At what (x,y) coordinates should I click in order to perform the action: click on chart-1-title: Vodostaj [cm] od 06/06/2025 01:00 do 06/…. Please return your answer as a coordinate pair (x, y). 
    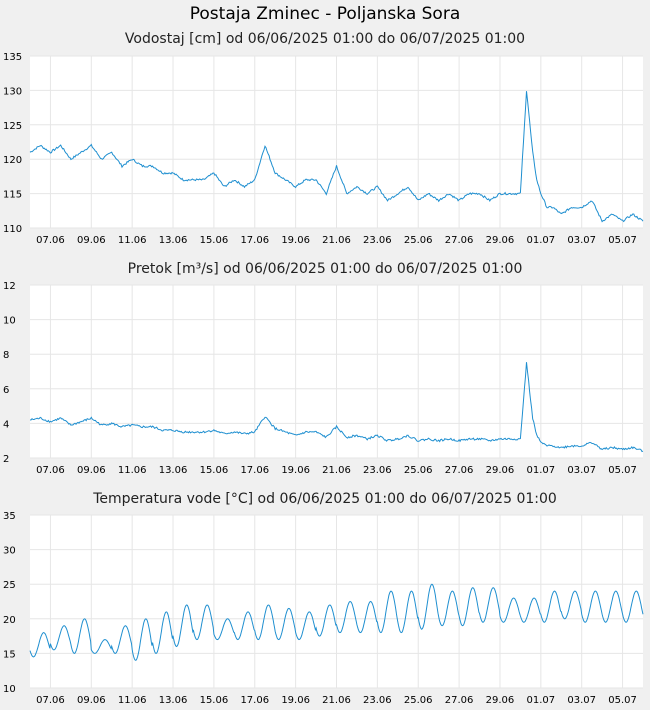
    Looking at the image, I should click on (325, 39).